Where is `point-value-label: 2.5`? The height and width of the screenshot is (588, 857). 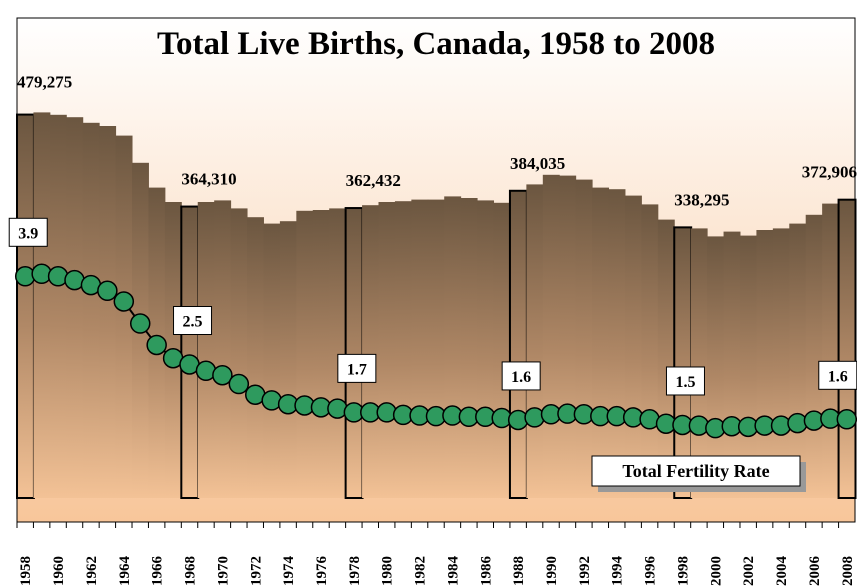
point-value-label: 2.5 is located at coordinates (193, 322).